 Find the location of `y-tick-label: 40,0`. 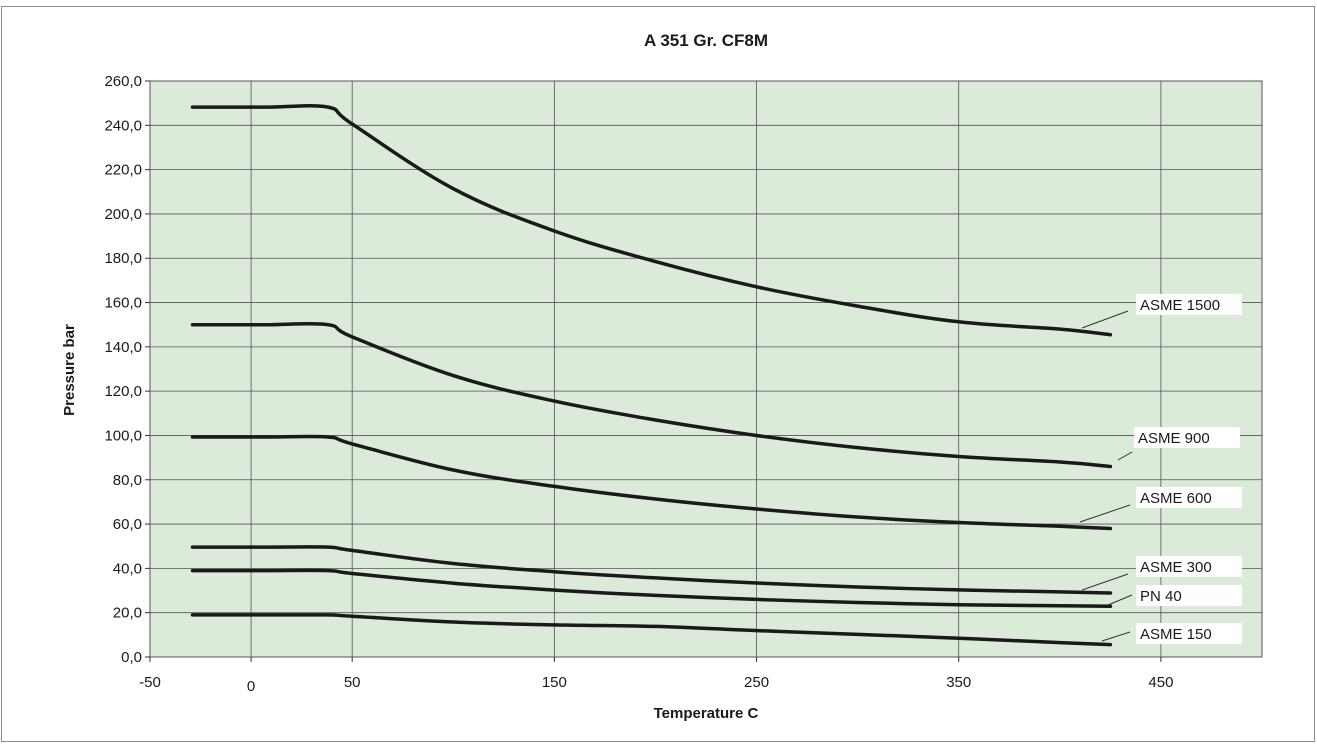

y-tick-label: 40,0 is located at coordinates (127, 568).